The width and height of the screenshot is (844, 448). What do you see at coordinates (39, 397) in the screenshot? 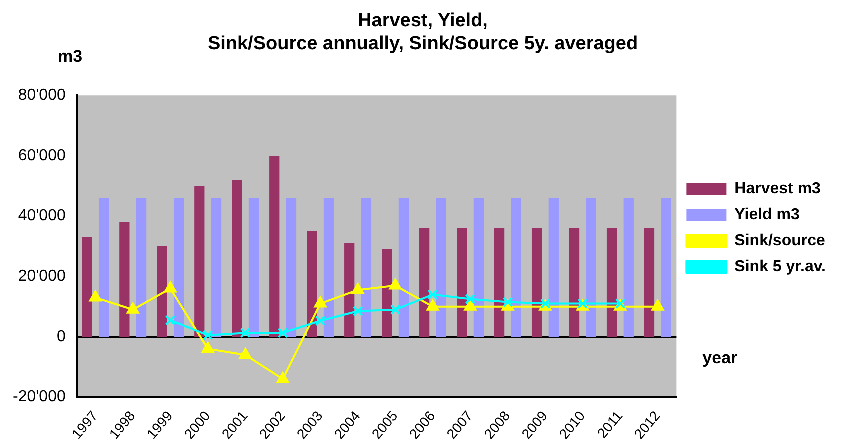
I see `y-tick-label: -20'000` at bounding box center [39, 397].